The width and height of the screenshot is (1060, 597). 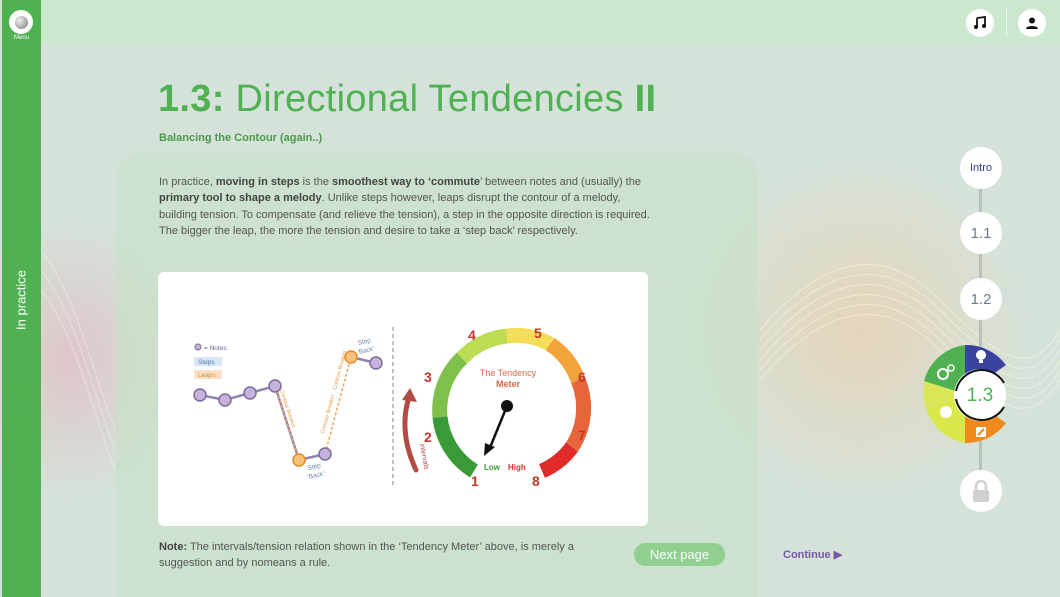 I want to click on meter-number-2: 2, so click(x=428, y=437).